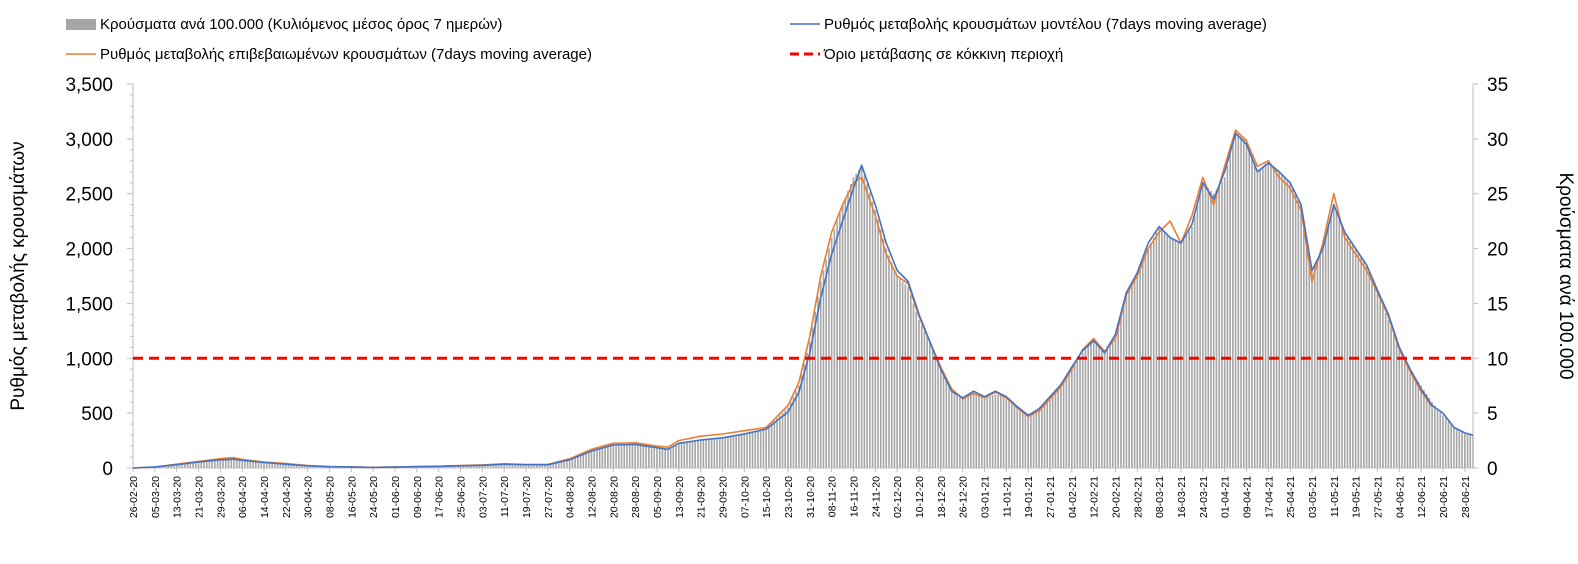 This screenshot has width=1578, height=564. Describe the element at coordinates (440, 497) in the screenshot. I see `x-tick-label: 17-06-20` at that location.